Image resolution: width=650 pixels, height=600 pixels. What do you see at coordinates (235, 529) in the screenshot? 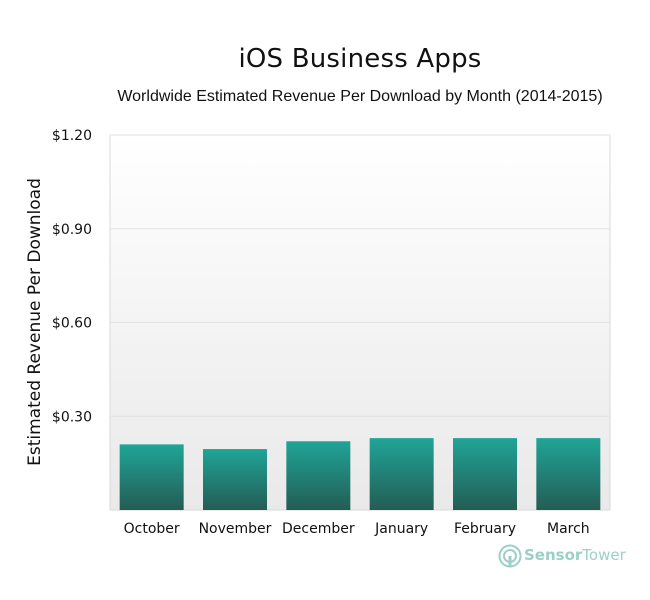
I see `x-tick-label: November` at bounding box center [235, 529].